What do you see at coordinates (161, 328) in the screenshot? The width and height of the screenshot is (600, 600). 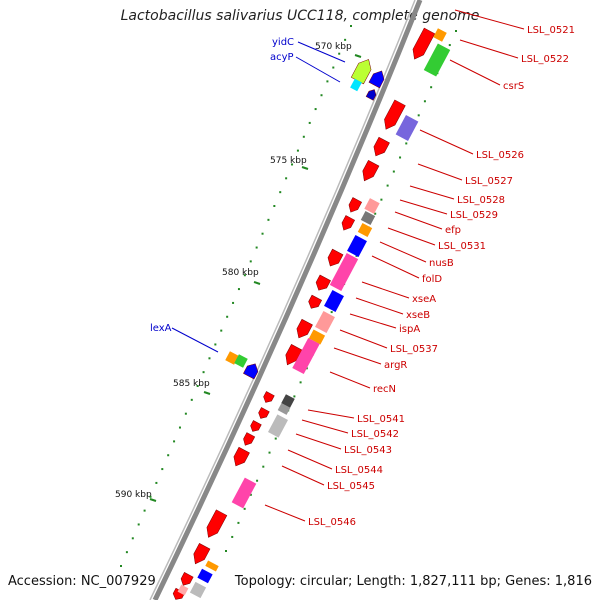 I see `left-gene-label: lexA` at bounding box center [161, 328].